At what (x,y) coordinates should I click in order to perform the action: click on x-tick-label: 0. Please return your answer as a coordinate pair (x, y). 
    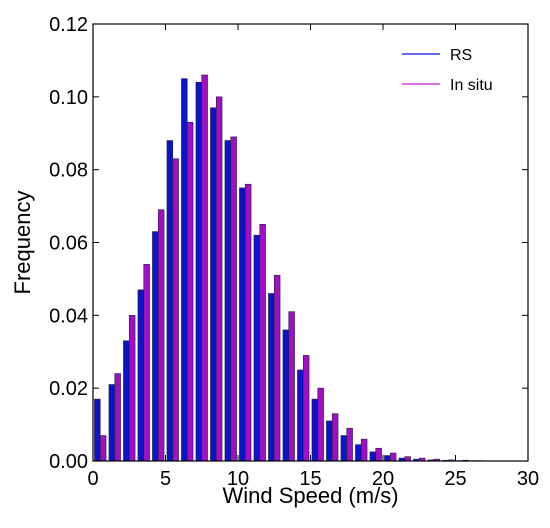
    Looking at the image, I should click on (92, 479).